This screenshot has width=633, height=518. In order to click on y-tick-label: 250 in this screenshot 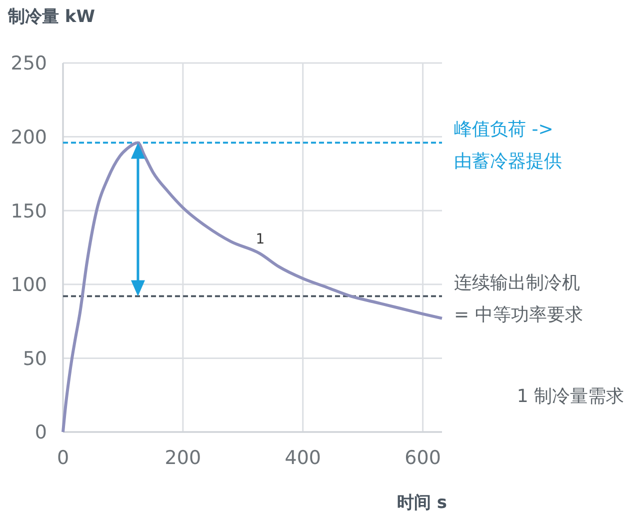, I will do `click(28, 63)`.